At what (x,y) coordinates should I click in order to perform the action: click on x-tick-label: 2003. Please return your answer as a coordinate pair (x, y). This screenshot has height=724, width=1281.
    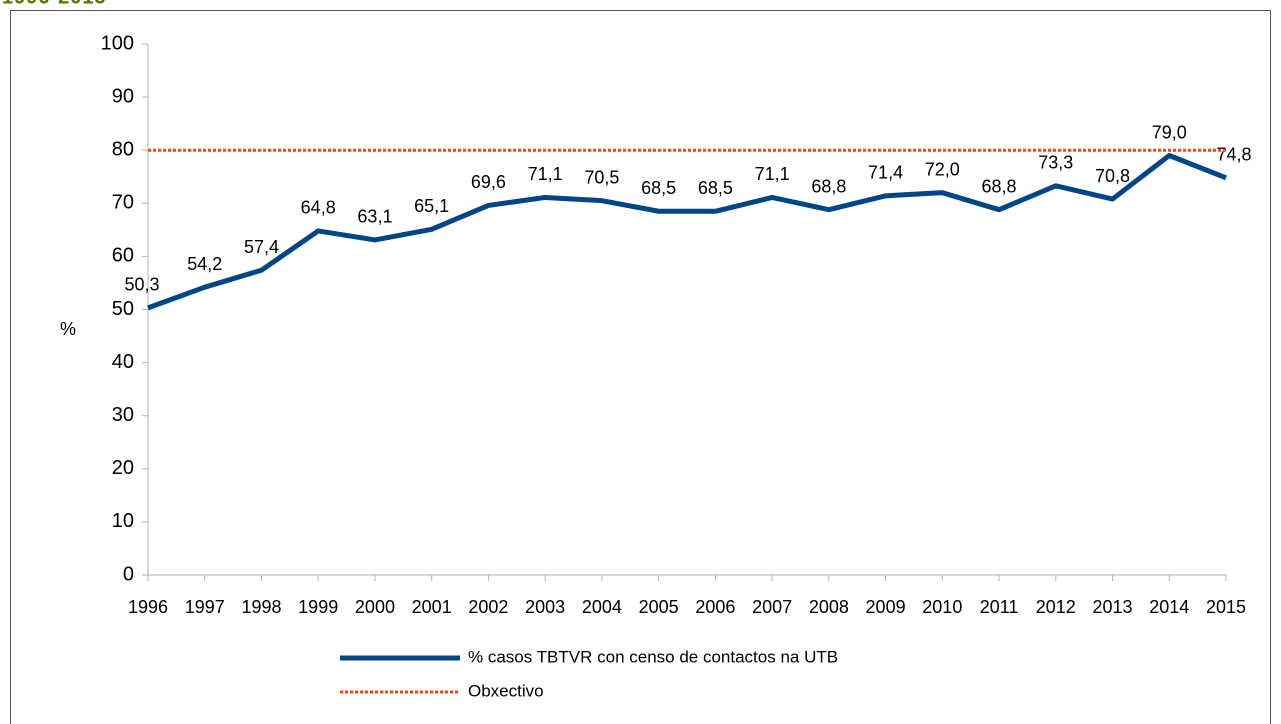
    Looking at the image, I should click on (545, 607).